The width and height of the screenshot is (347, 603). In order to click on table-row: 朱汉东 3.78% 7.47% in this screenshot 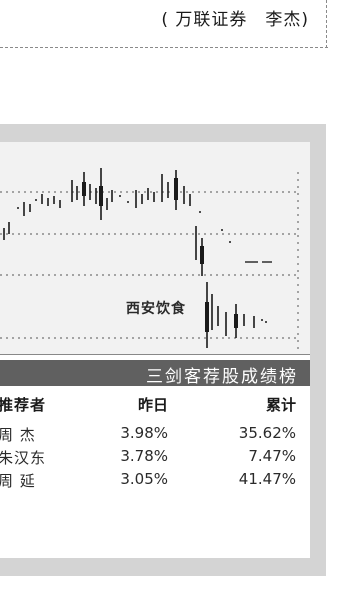, I will do `click(155, 458)`.